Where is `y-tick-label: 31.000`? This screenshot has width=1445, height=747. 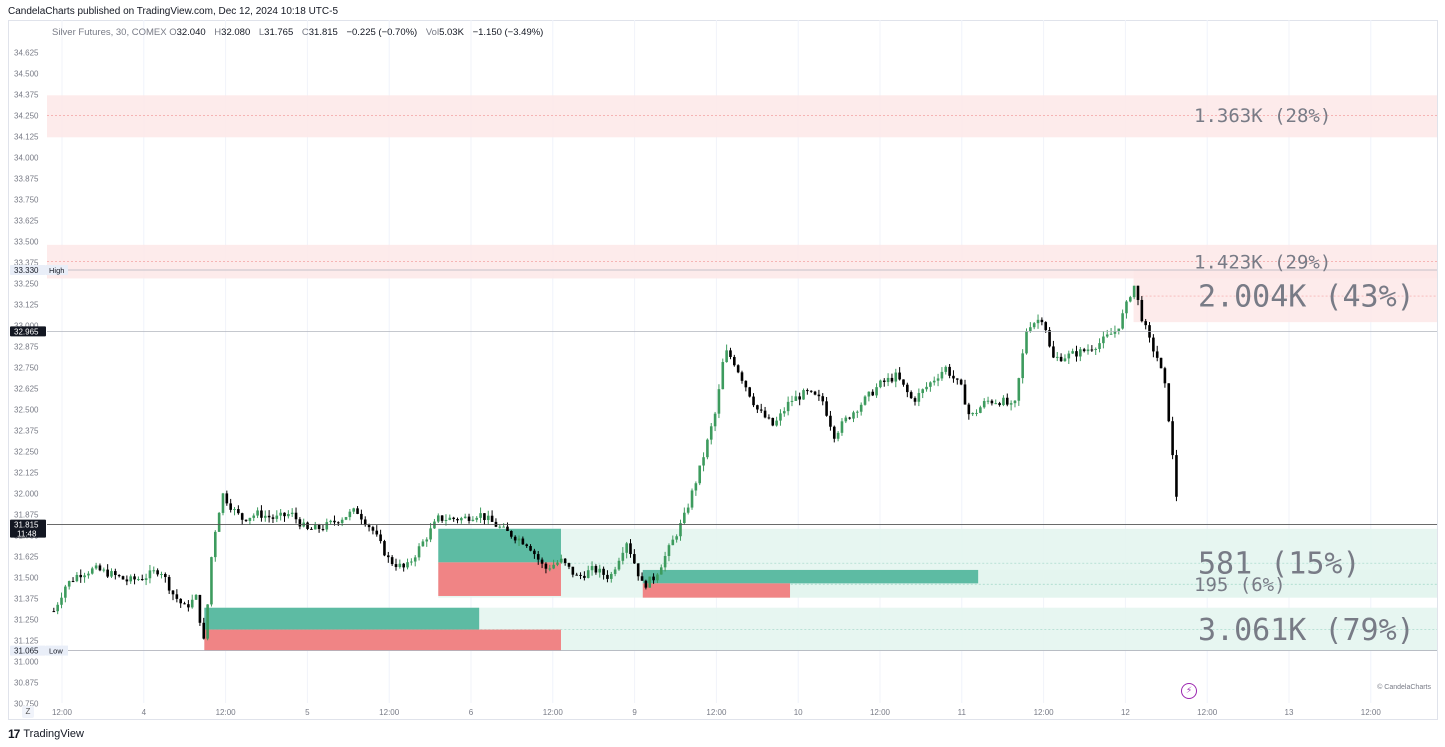 y-tick-label: 31.000 is located at coordinates (26, 661).